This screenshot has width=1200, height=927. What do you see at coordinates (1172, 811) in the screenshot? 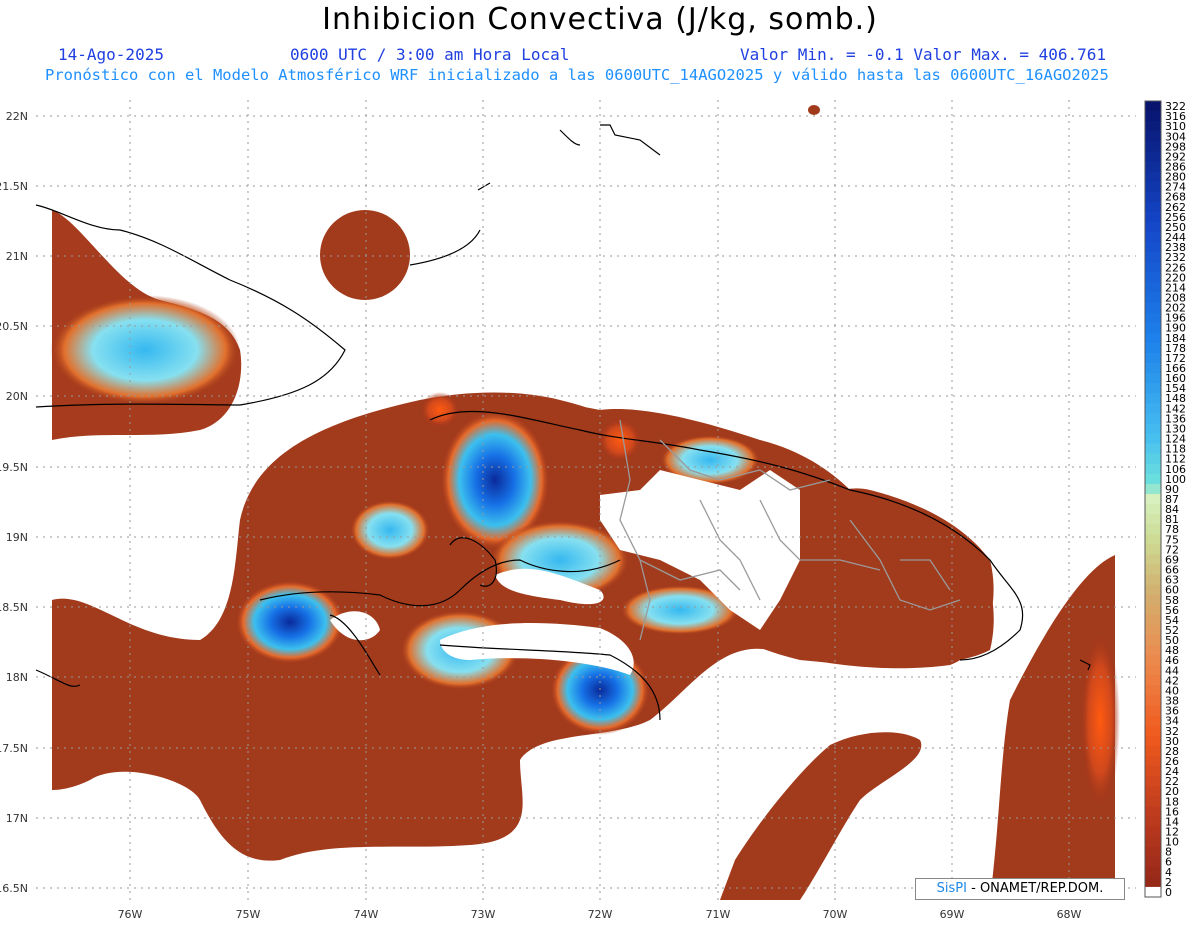
I see `colorbar-label: 16` at bounding box center [1172, 811].